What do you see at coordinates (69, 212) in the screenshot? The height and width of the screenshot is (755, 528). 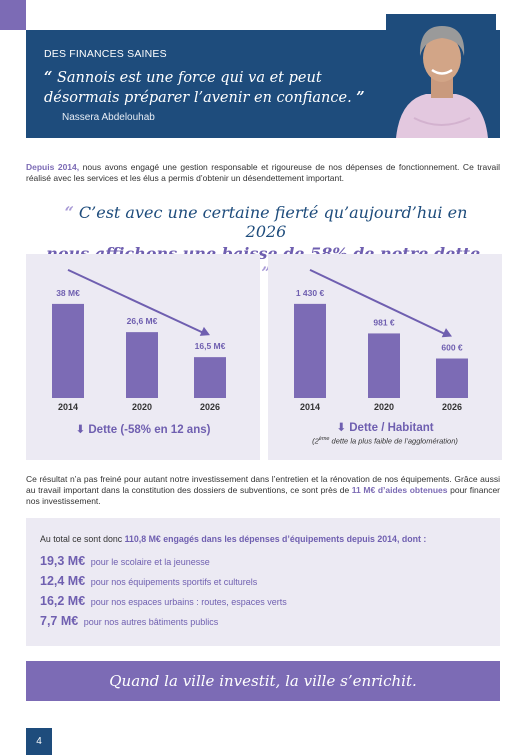 I see `highlight-quote-open: “` at bounding box center [69, 212].